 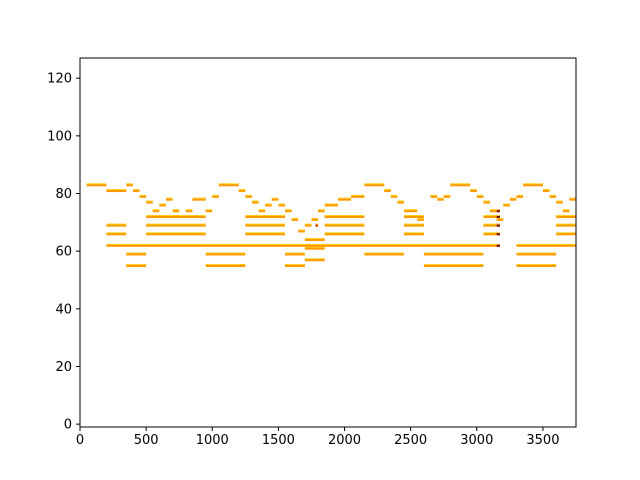 I want to click on x-tick-label: 2000, so click(x=344, y=440).